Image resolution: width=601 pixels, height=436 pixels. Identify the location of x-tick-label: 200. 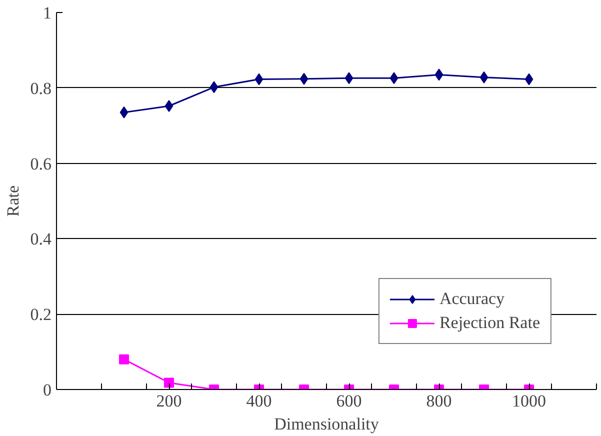
(169, 401).